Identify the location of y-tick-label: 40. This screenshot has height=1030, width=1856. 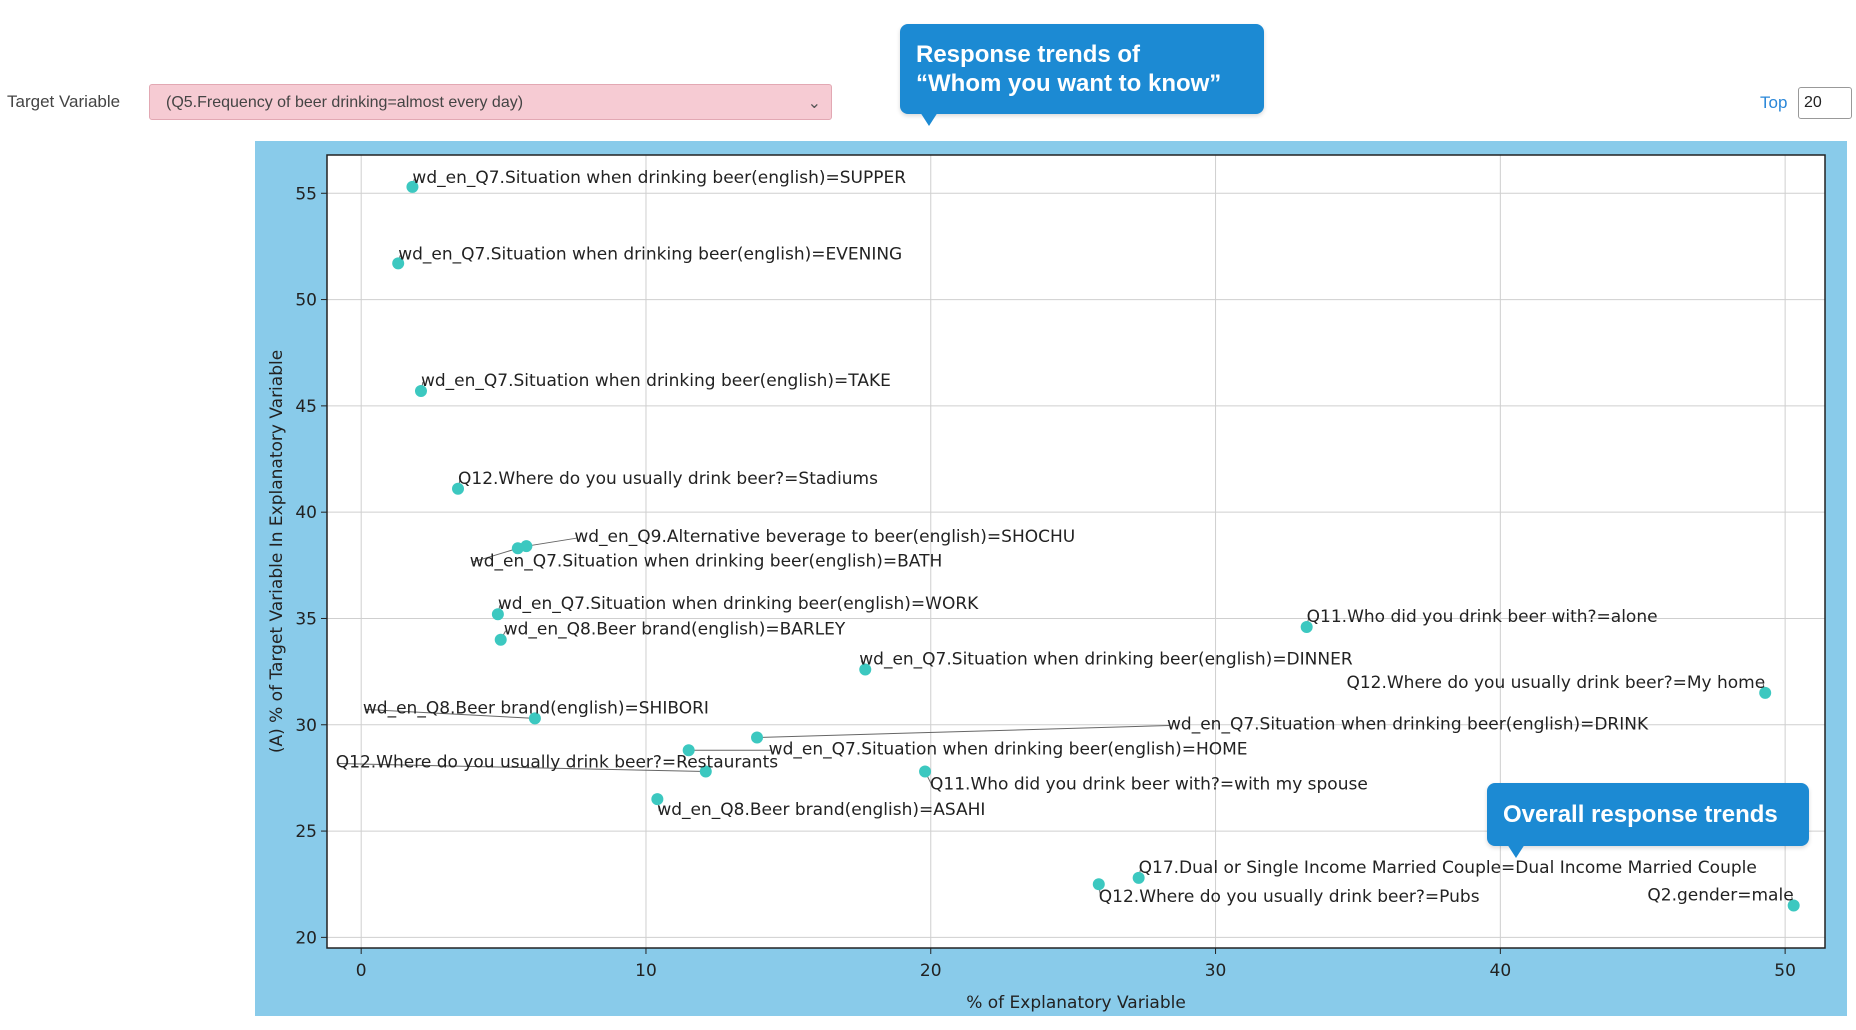
(306, 513).